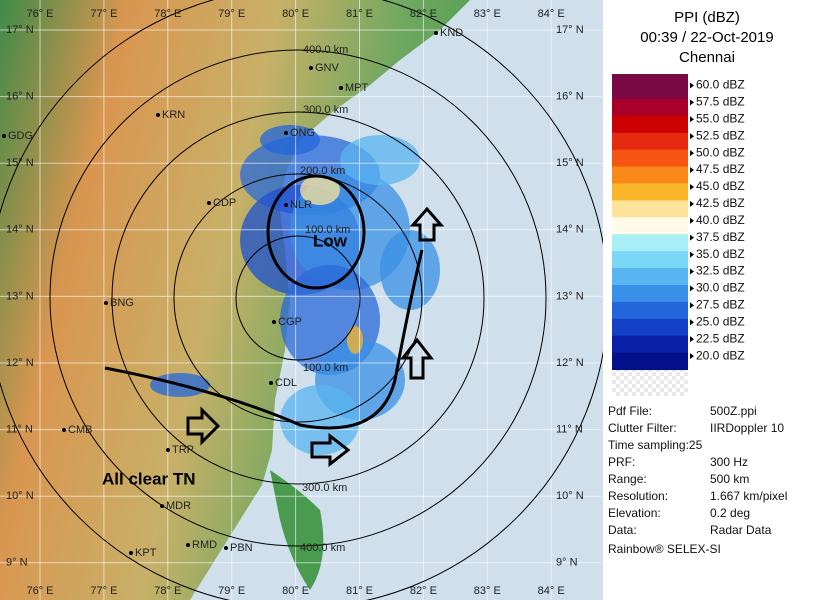 This screenshot has height=600, width=814. Describe the element at coordinates (122, 303) in the screenshot. I see `city-label: BNG` at that location.